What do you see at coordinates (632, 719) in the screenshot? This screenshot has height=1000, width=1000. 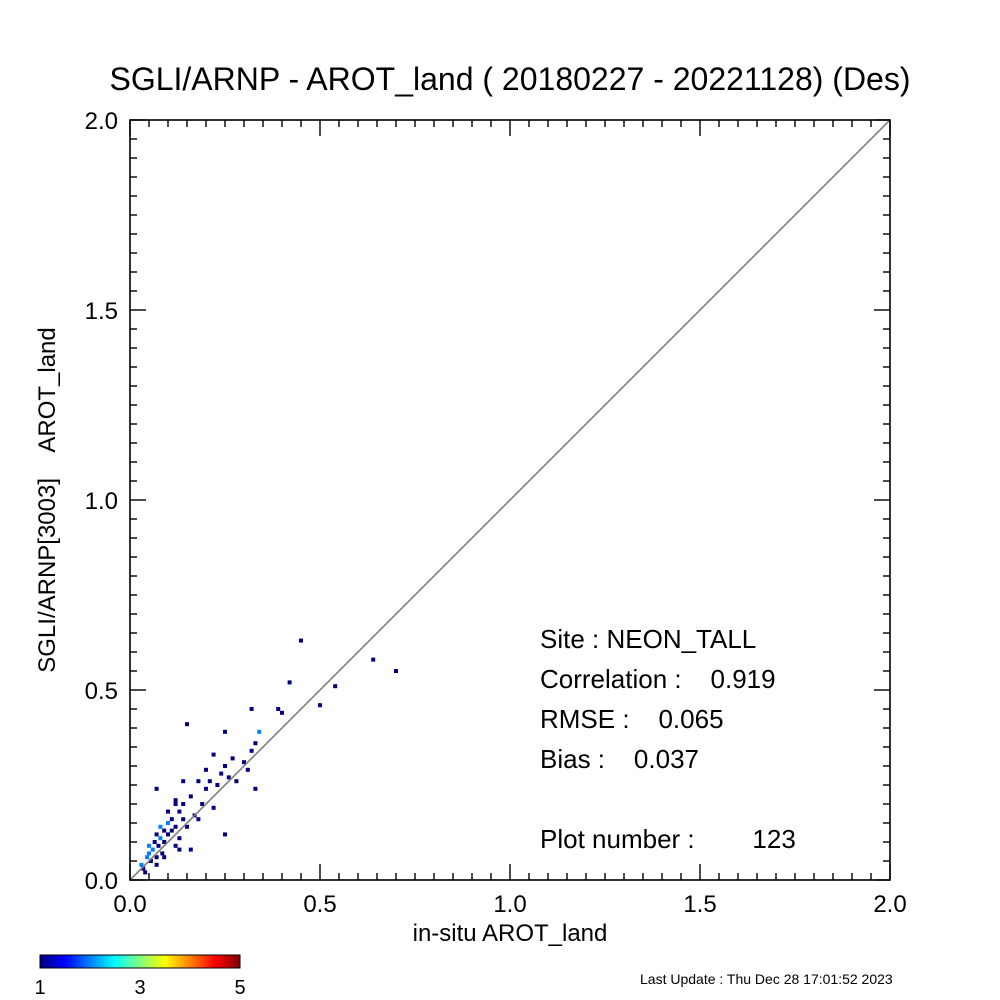 I see `stat-rmse: RMSE : 0.065` at bounding box center [632, 719].